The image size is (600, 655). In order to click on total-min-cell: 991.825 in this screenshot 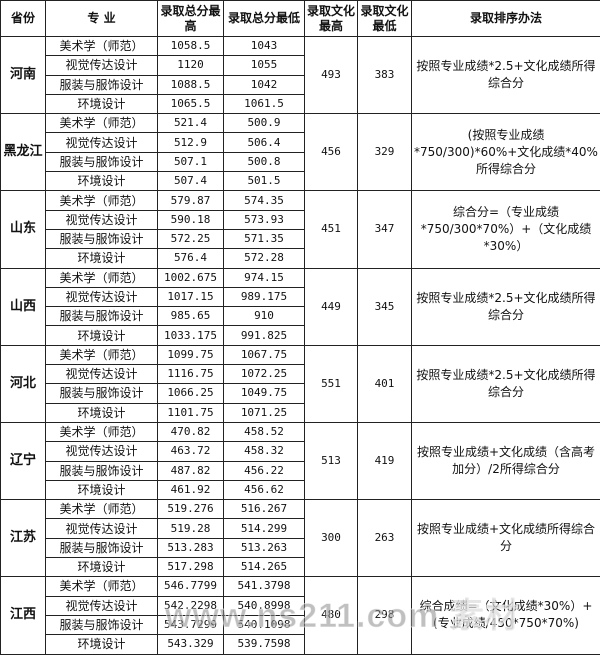, I will do `click(264, 335)`.